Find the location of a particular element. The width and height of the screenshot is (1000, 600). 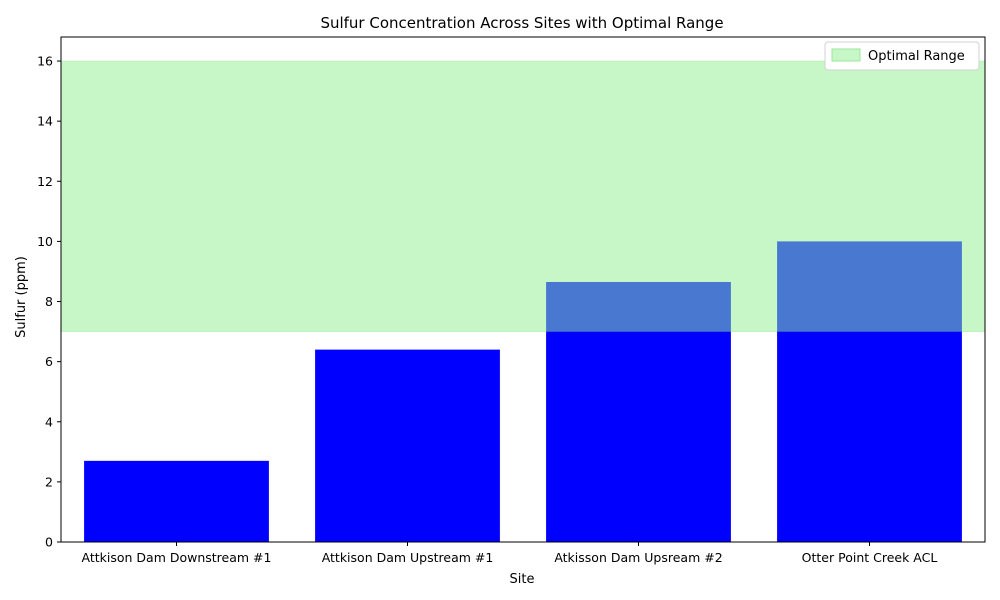

y-axis: 0 2 4 6 8 10 12 14 16 is located at coordinates (49, 302).